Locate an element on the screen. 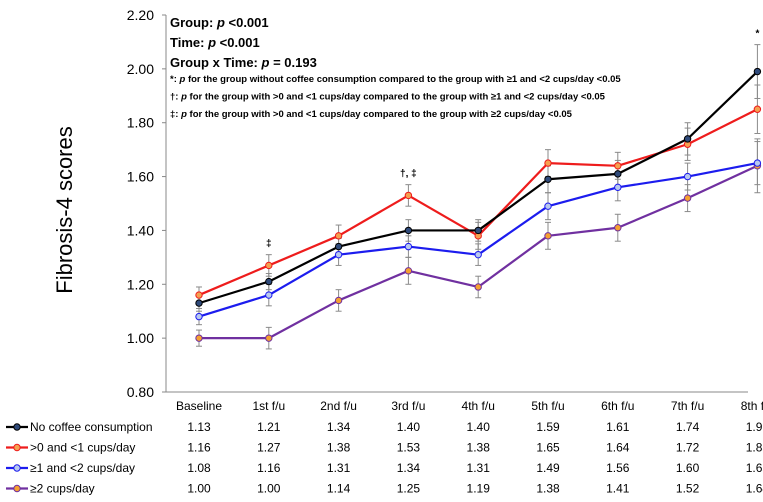 The height and width of the screenshot is (502, 763). y-tick-labels: 0.80 1.00 1.20 1.40 1.60 1.80 2.00 2.20 is located at coordinates (146, 203).